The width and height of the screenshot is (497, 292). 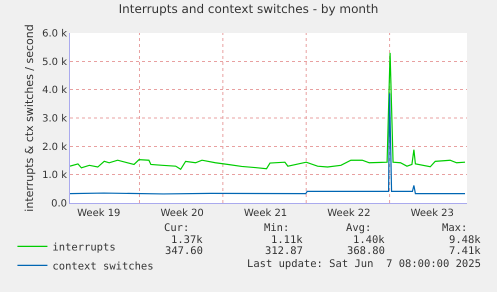 What do you see at coordinates (55, 34) in the screenshot?
I see `y-tick-label: 6.0 k` at bounding box center [55, 34].